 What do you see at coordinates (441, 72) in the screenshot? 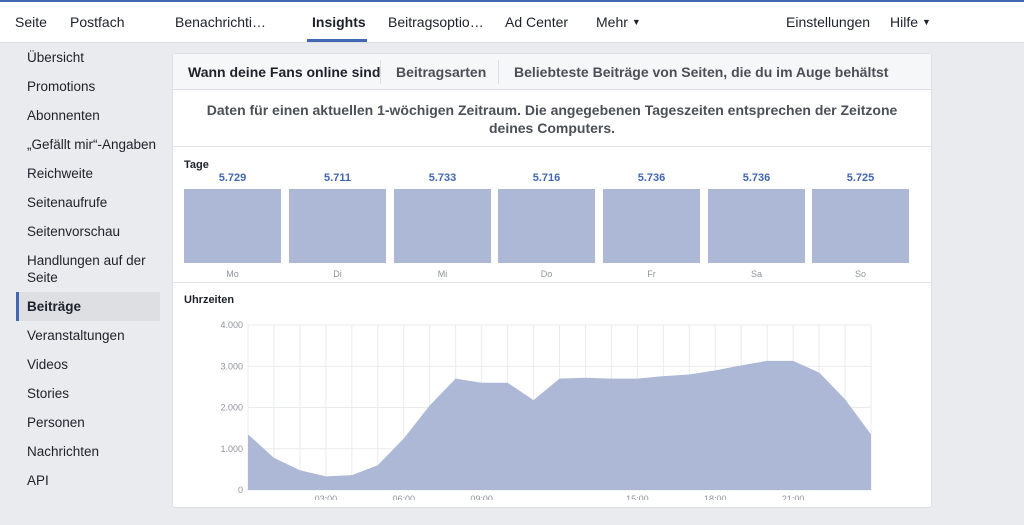
I see `tab-beitragsarten: Beitragsarten` at bounding box center [441, 72].